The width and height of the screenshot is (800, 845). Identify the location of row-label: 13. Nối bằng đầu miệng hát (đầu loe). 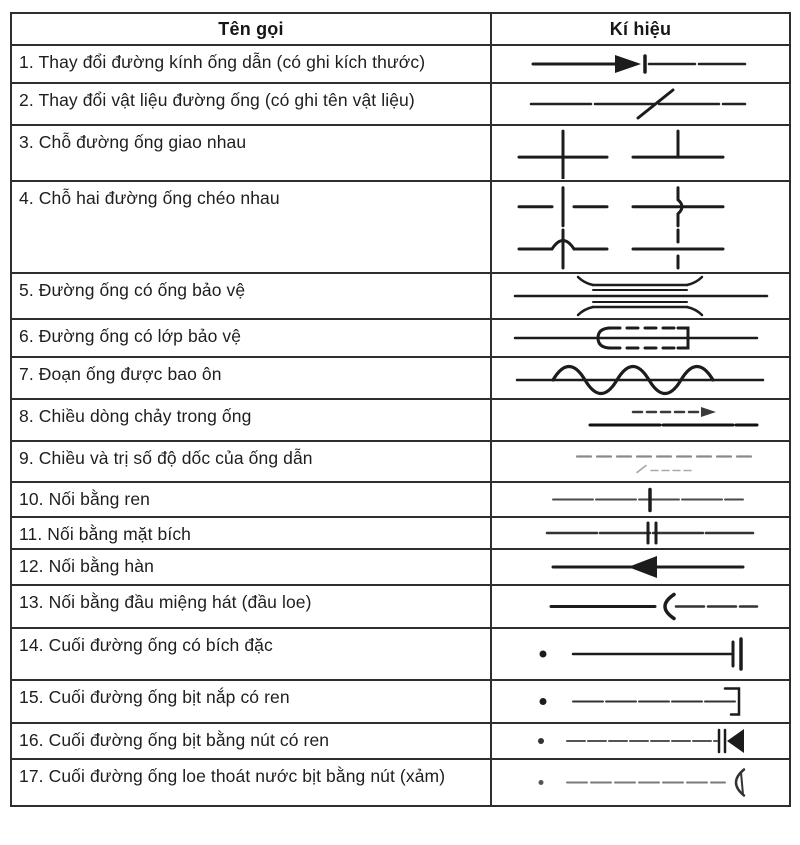
(251, 606).